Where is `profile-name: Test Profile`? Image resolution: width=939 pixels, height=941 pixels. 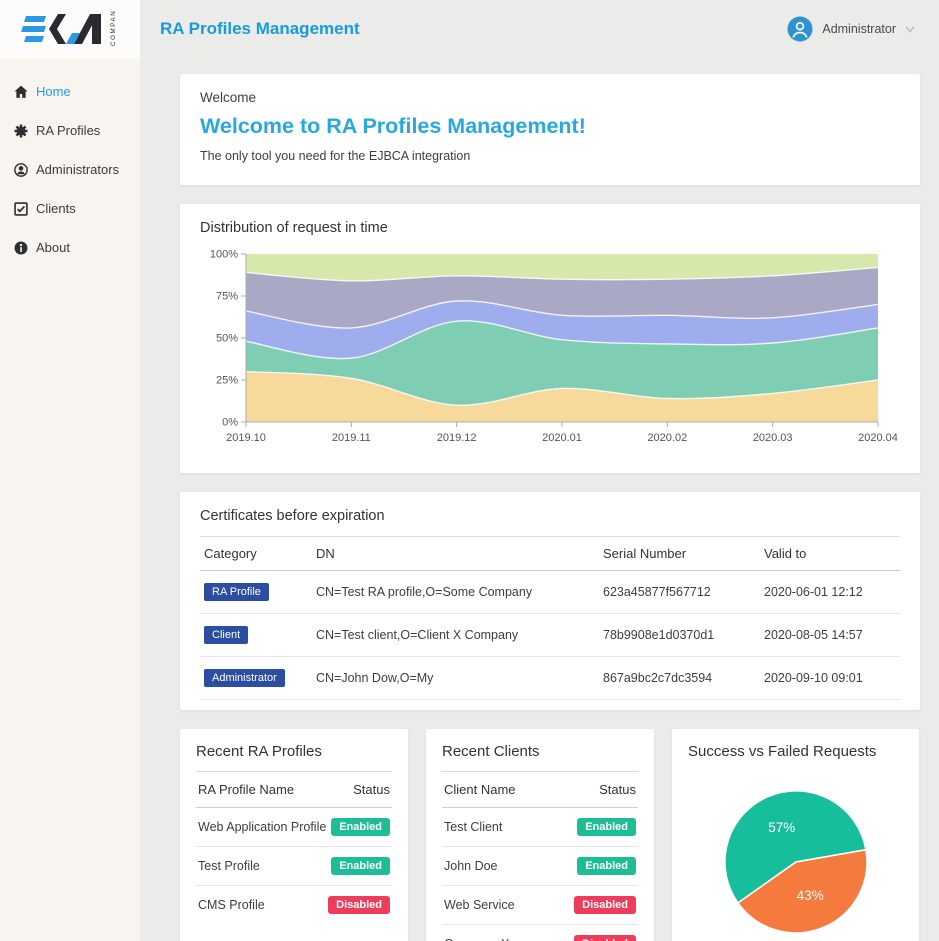
profile-name: Test Profile is located at coordinates (229, 866).